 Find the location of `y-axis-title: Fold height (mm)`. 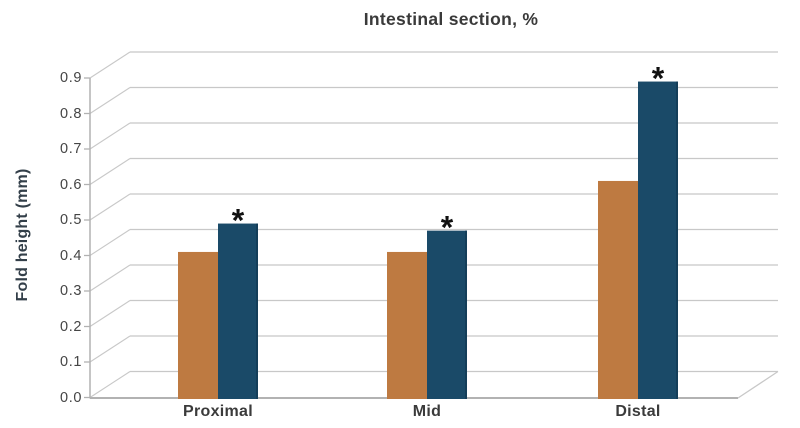

y-axis-title: Fold height (mm) is located at coordinates (22, 235).